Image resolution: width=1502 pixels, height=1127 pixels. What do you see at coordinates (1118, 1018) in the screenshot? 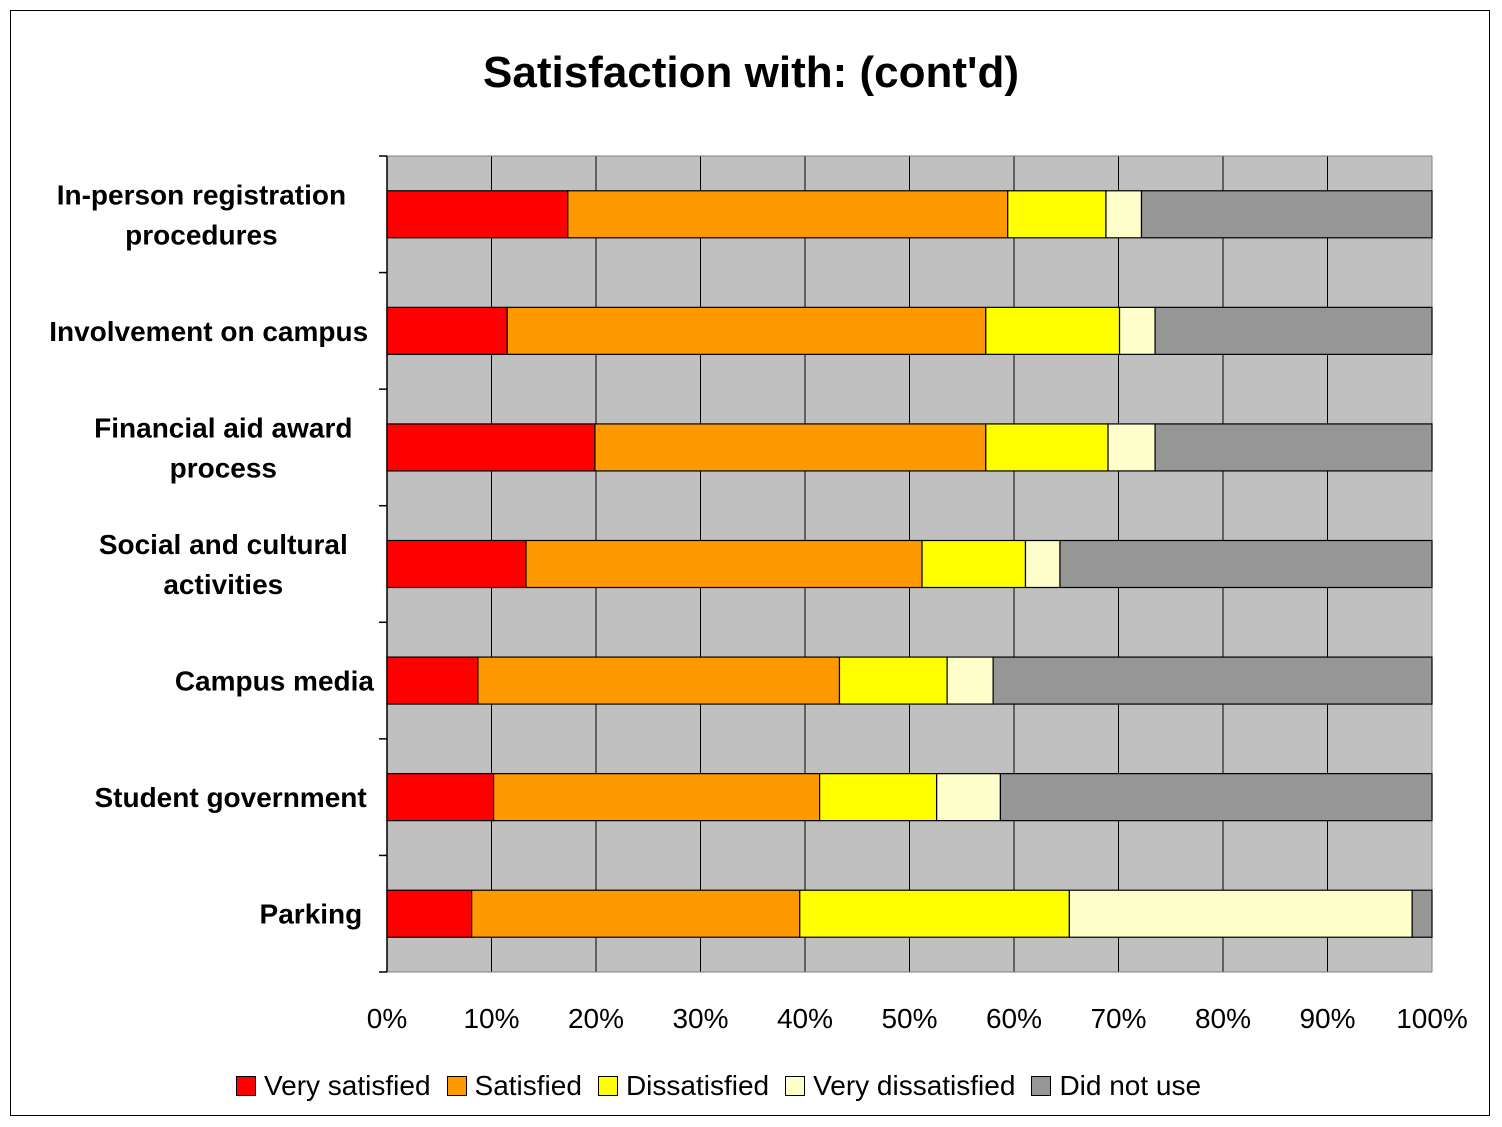
I see `x-tick-label: 70%` at bounding box center [1118, 1018].